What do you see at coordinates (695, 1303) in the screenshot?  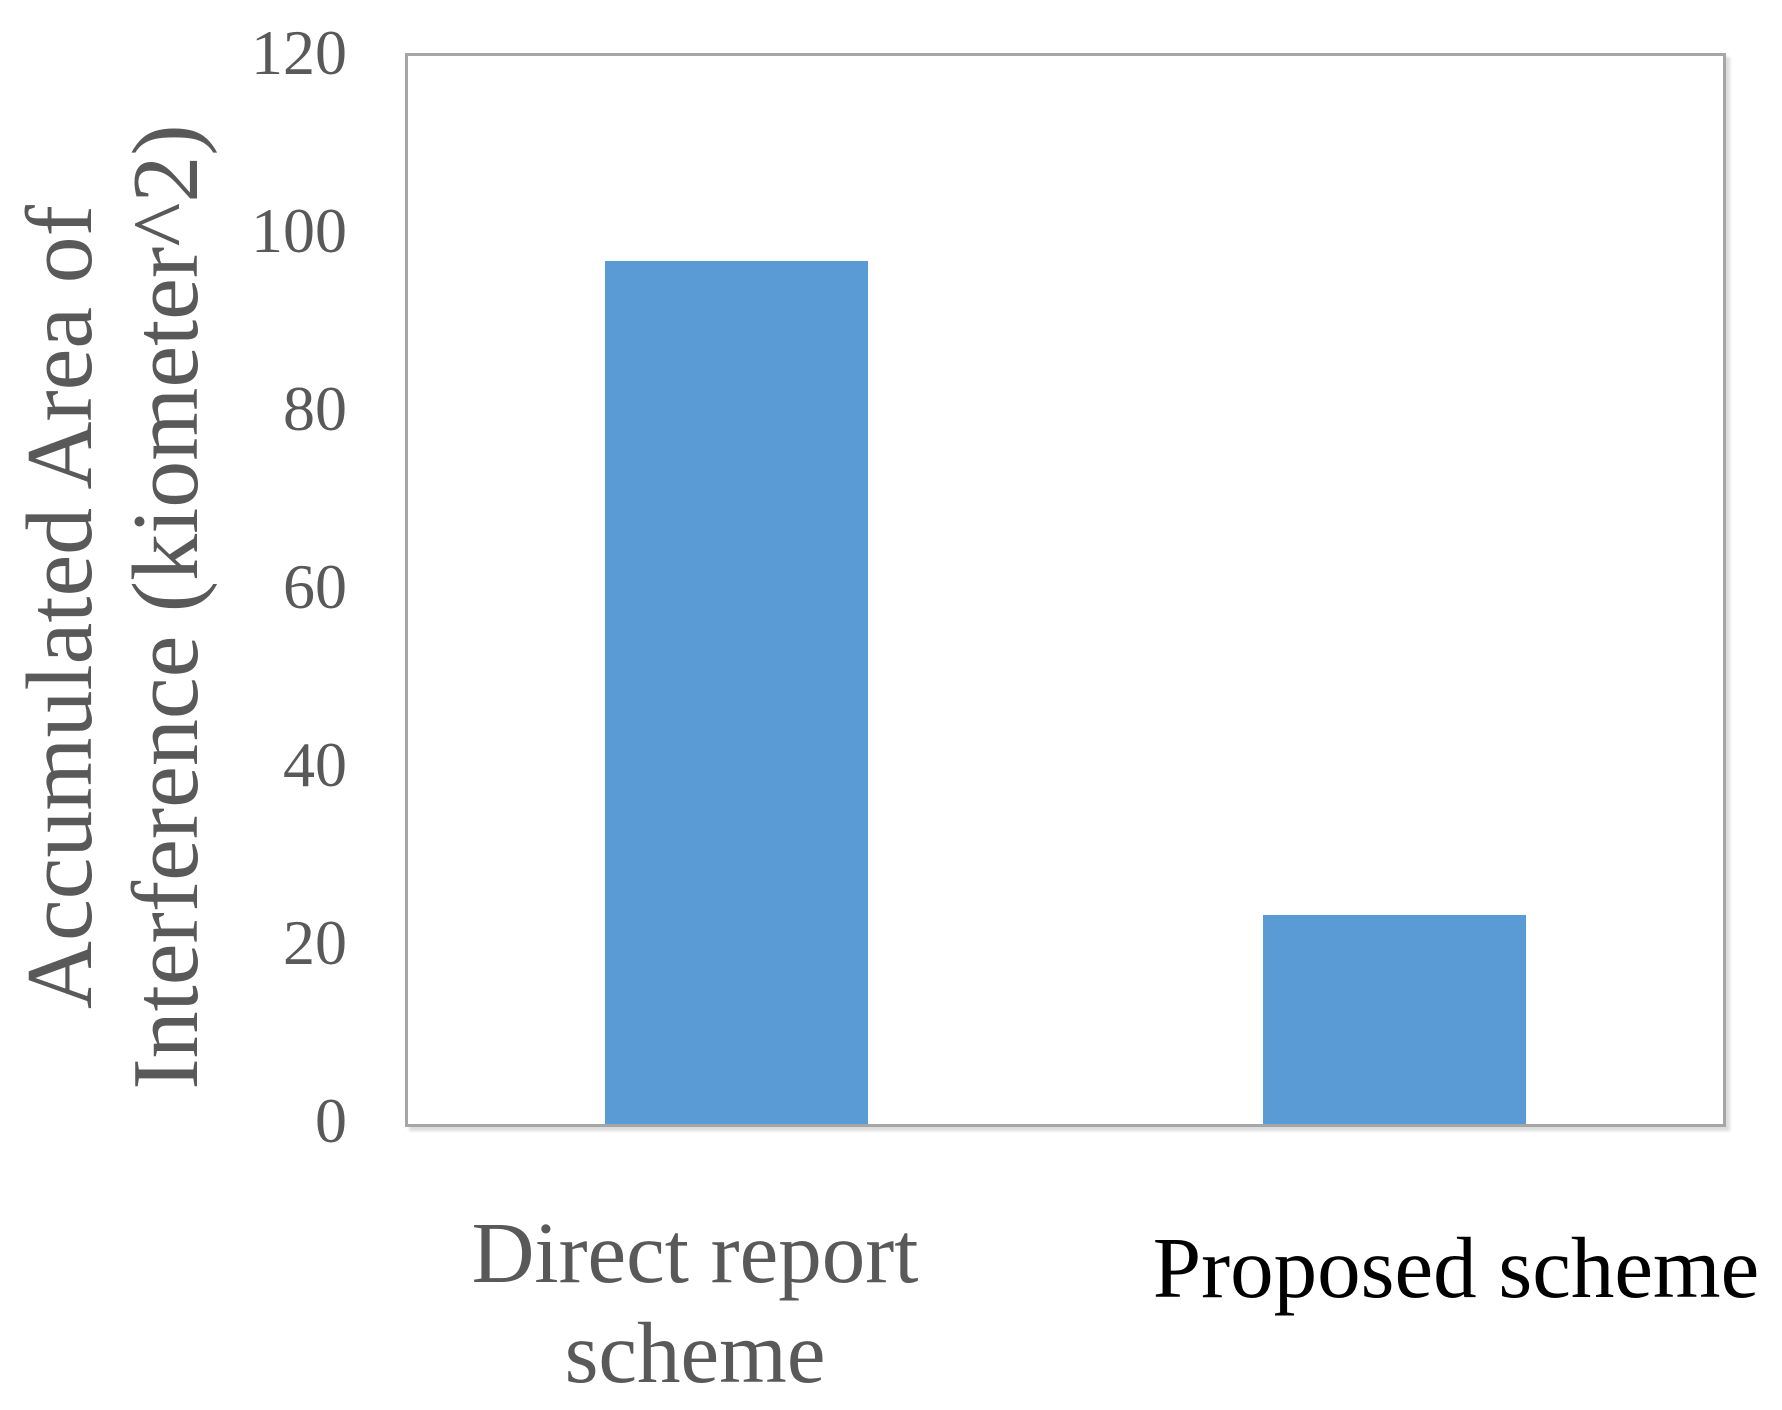 I see `category-label-direct-report-scheme: Direct report scheme` at bounding box center [695, 1303].